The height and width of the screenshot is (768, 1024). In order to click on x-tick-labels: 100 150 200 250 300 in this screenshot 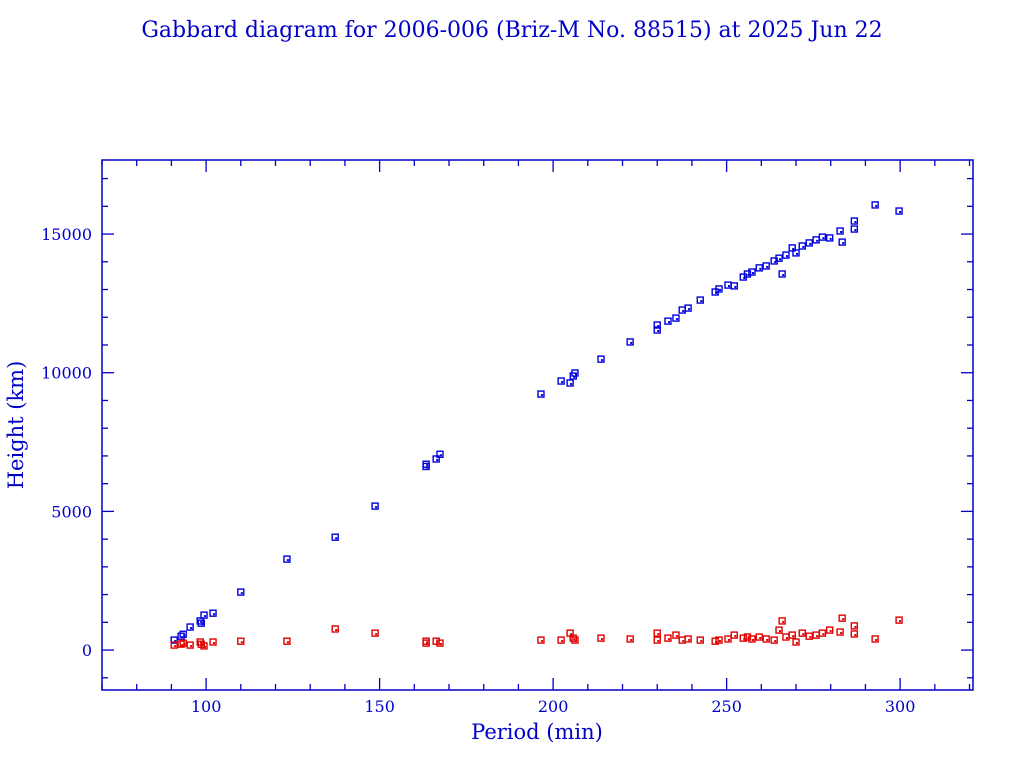, I will do `click(553, 706)`.